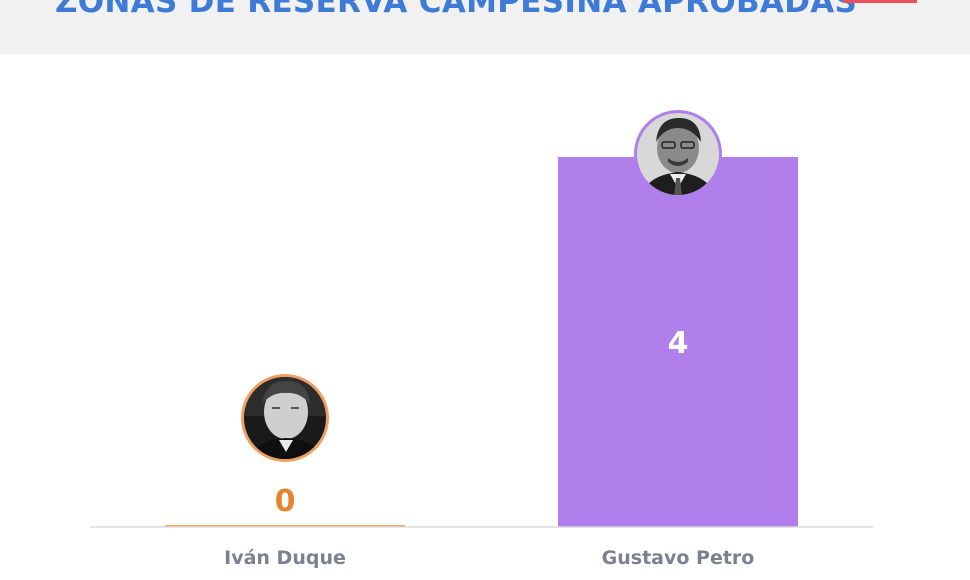 This screenshot has width=970, height=580. I want to click on brand-mark, so click(880, 1).